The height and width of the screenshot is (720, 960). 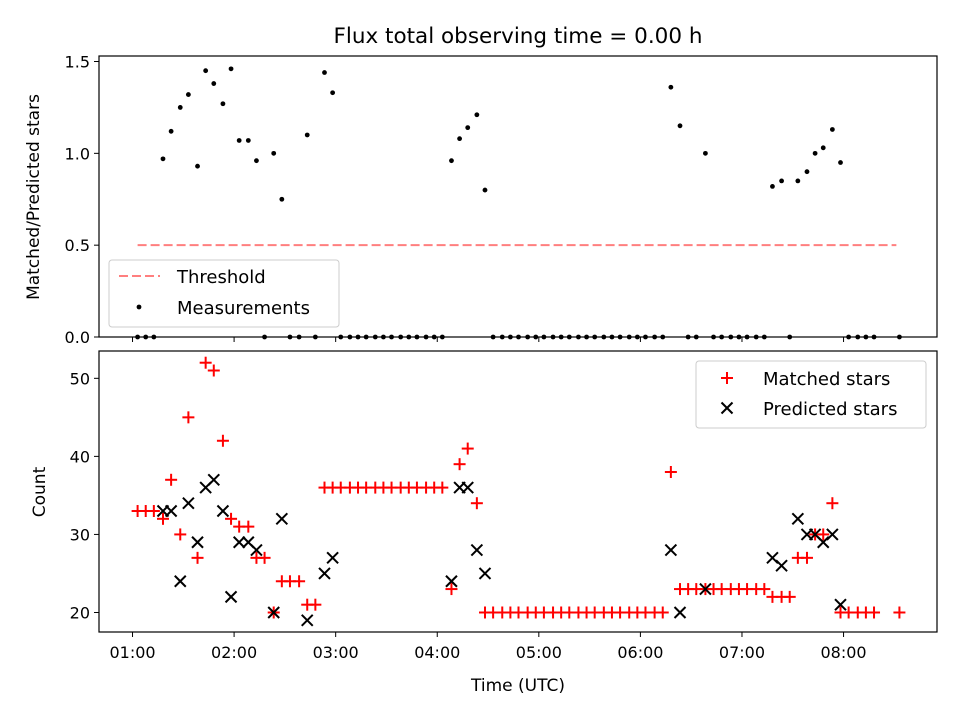 What do you see at coordinates (77, 62) in the screenshot?
I see `top-y-tick-label: 1.5` at bounding box center [77, 62].